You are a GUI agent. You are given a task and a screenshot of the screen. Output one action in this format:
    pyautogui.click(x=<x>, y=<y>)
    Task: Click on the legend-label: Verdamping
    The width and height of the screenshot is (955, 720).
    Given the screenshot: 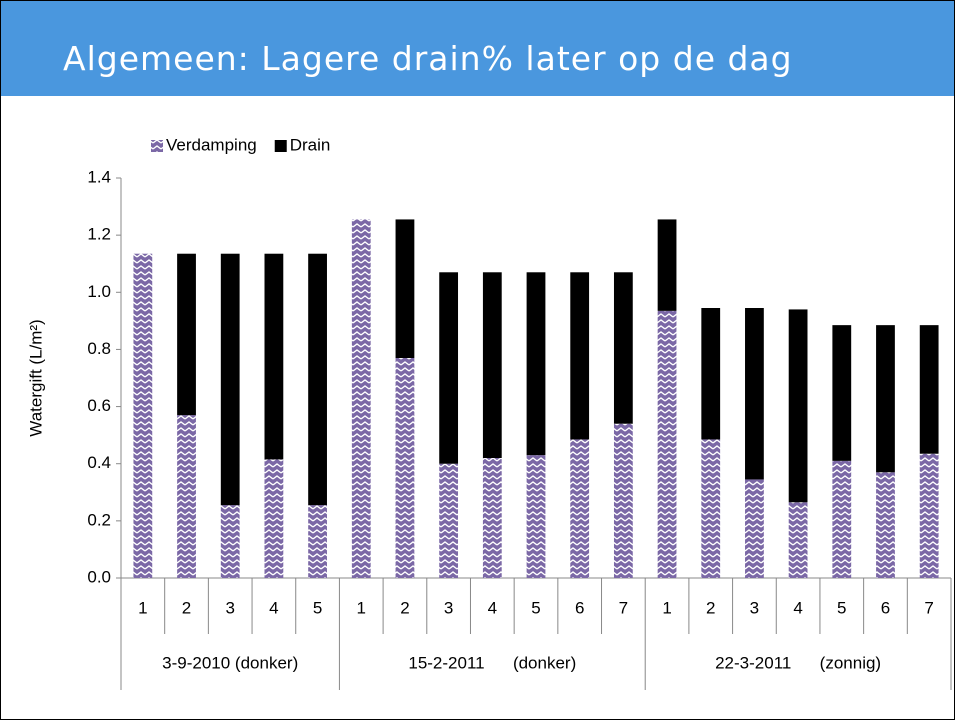 What is the action you would take?
    pyautogui.click(x=211, y=144)
    